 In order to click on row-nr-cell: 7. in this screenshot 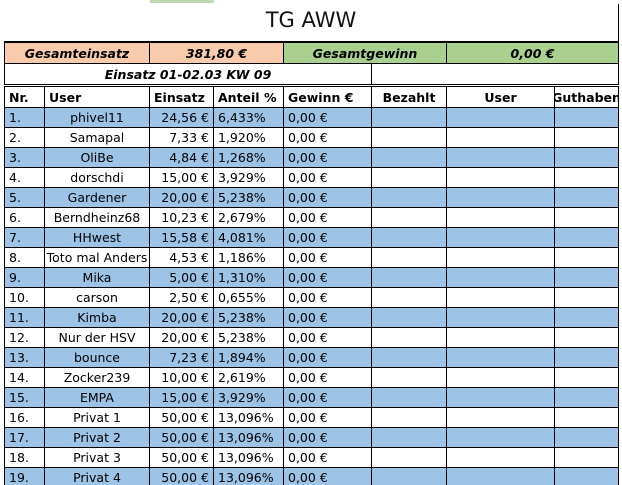, I will do `click(24, 237)`.